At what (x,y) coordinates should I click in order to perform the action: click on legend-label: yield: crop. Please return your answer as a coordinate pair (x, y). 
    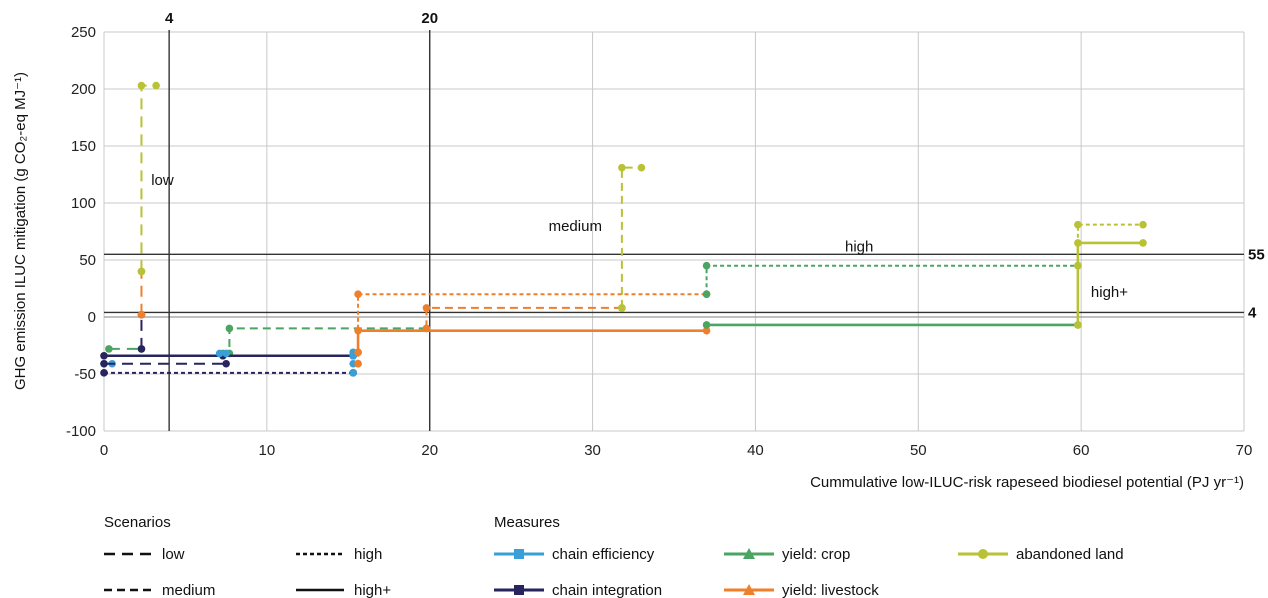
    Looking at the image, I should click on (816, 554).